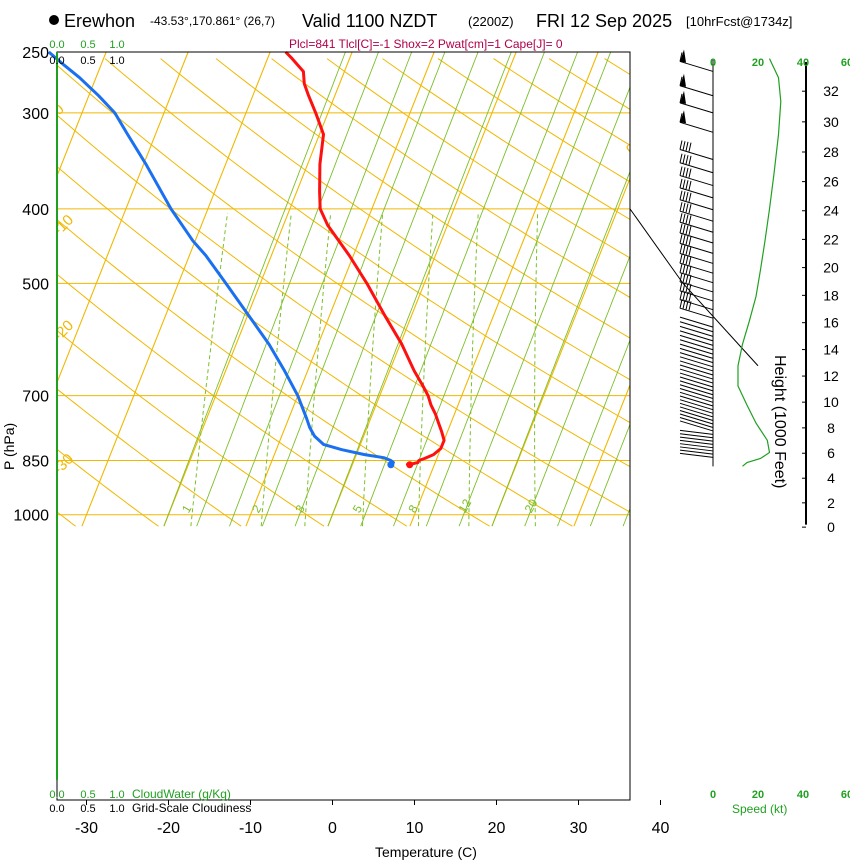  I want to click on height-tick-label: 20, so click(831, 268).